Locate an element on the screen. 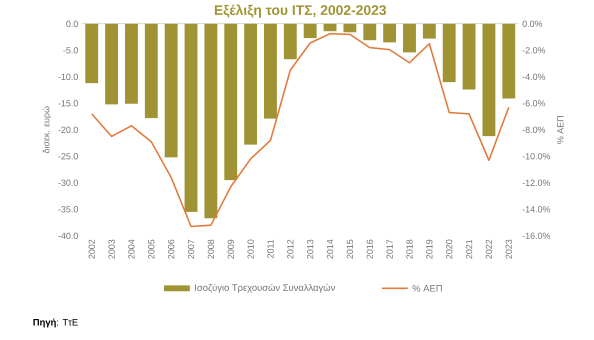 The image size is (594, 340). x-tick-label: 2002 is located at coordinates (91, 249).